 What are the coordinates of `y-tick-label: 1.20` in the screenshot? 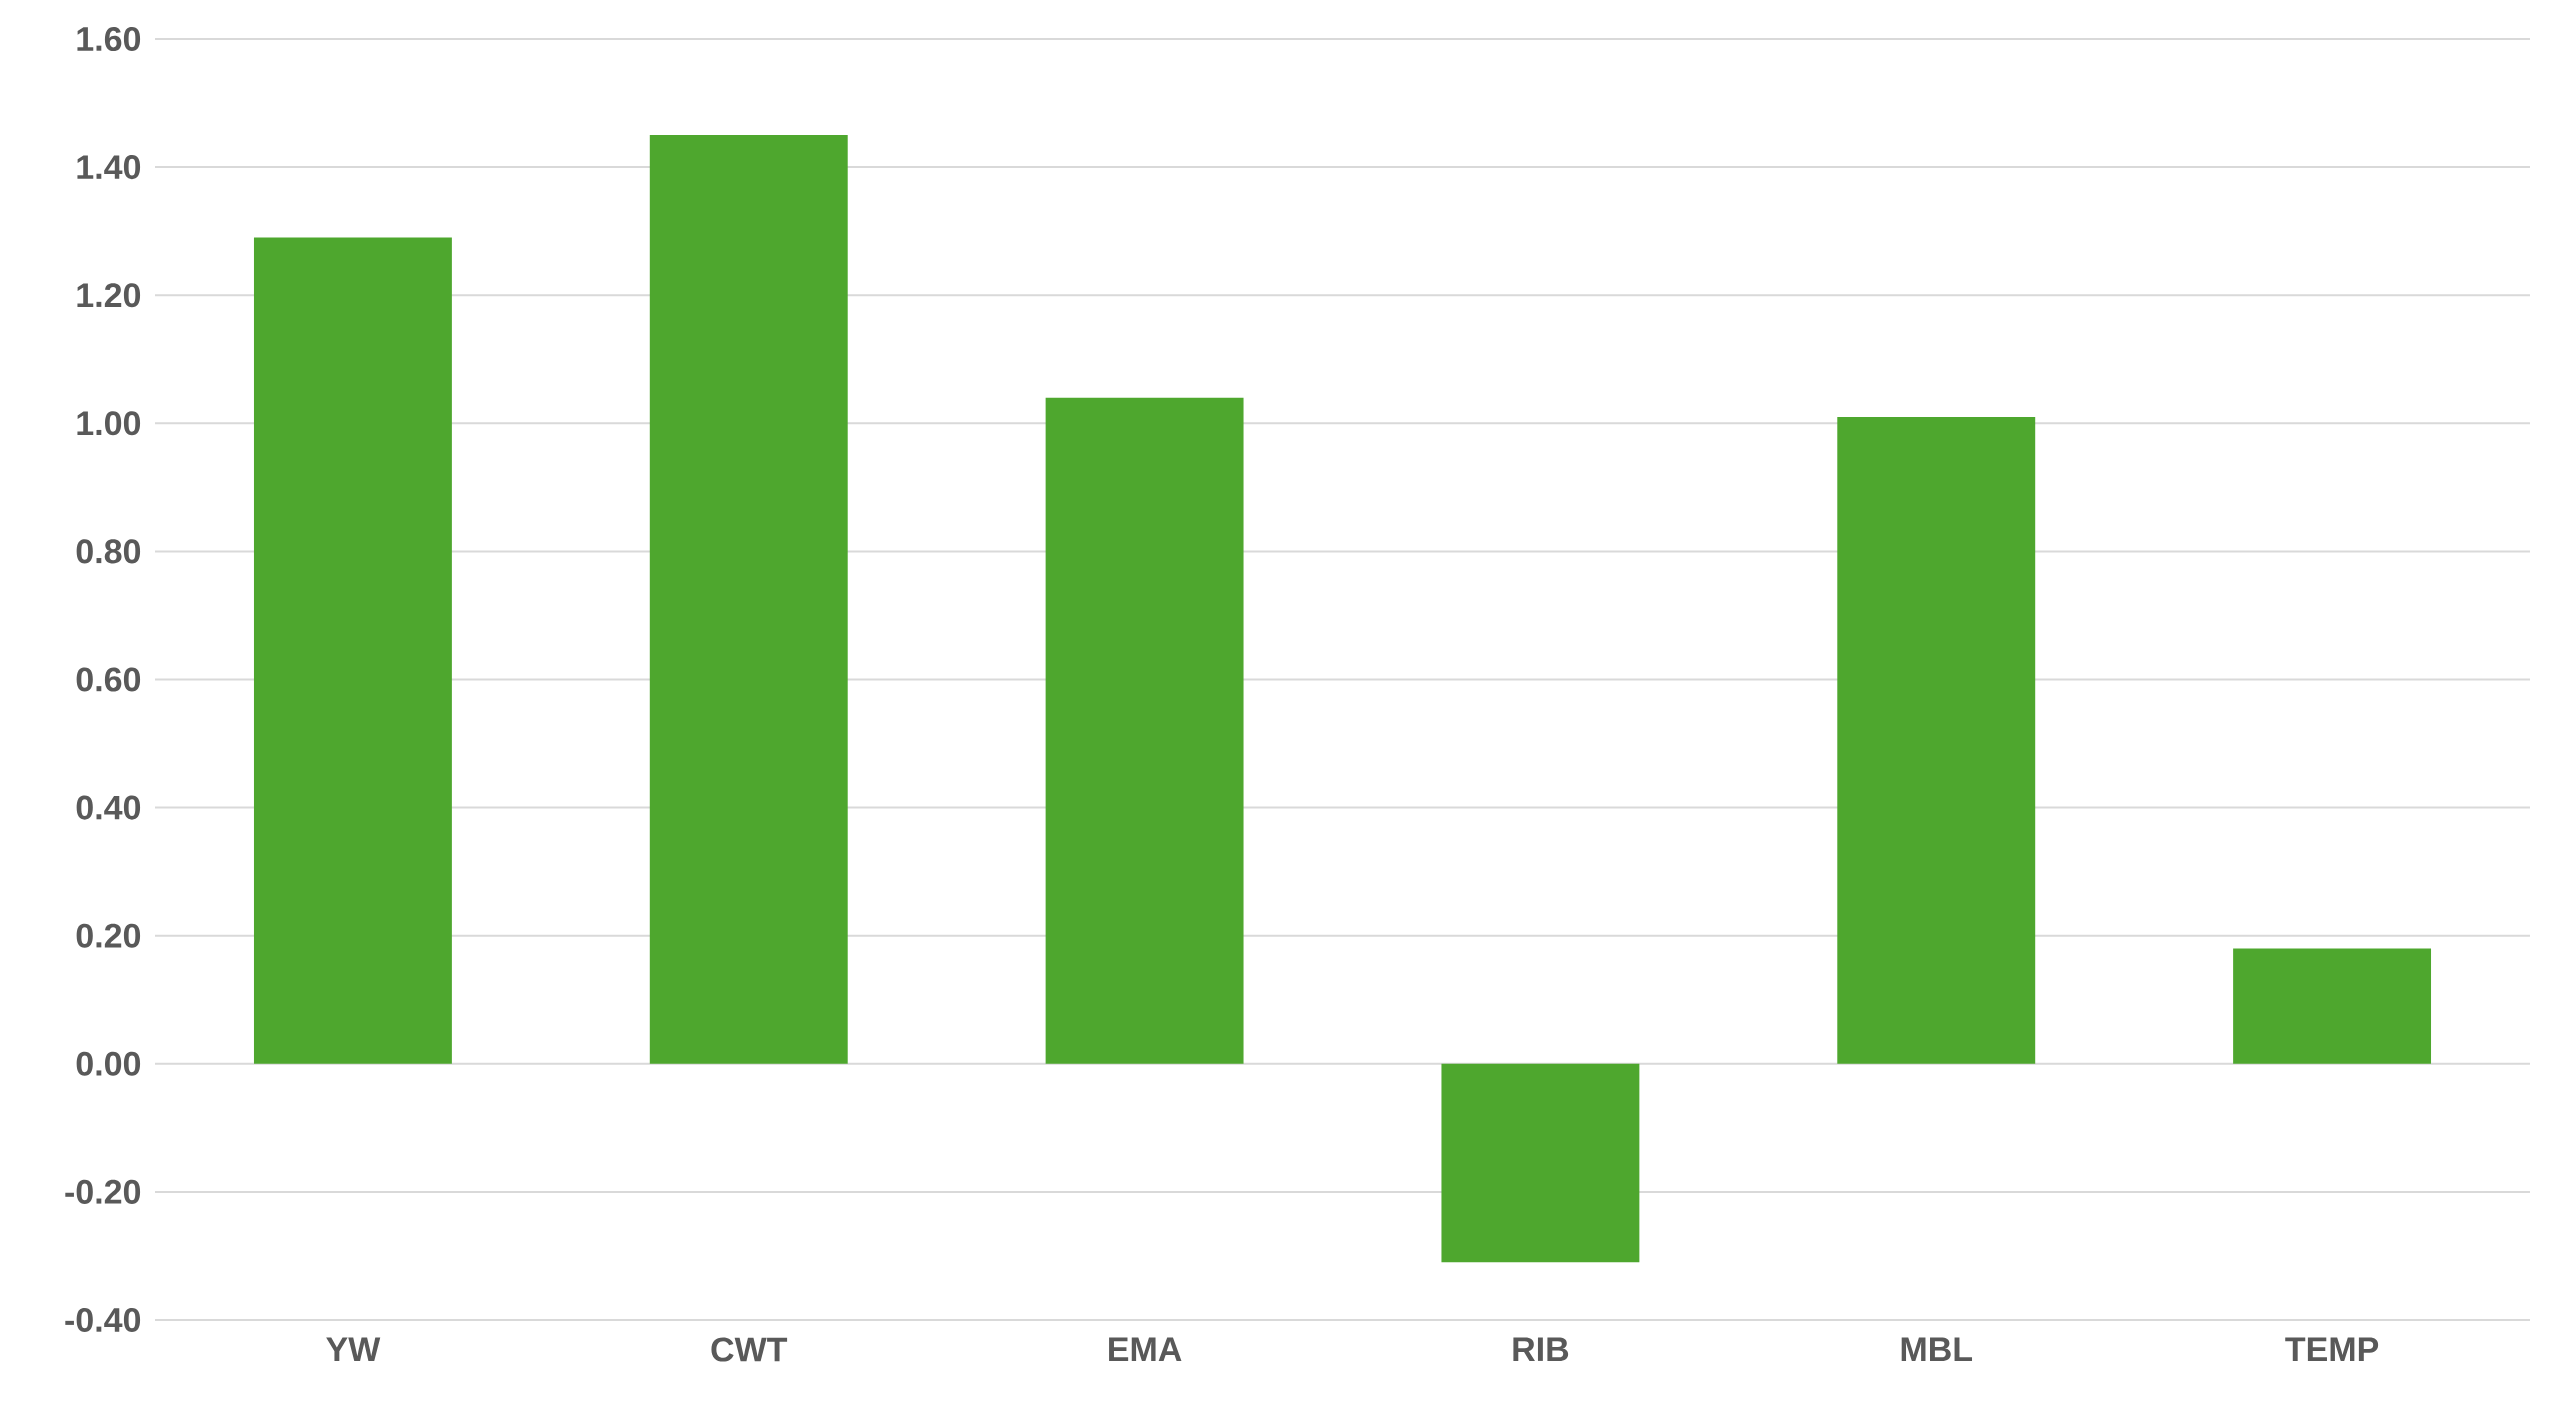 It's located at (109, 295).